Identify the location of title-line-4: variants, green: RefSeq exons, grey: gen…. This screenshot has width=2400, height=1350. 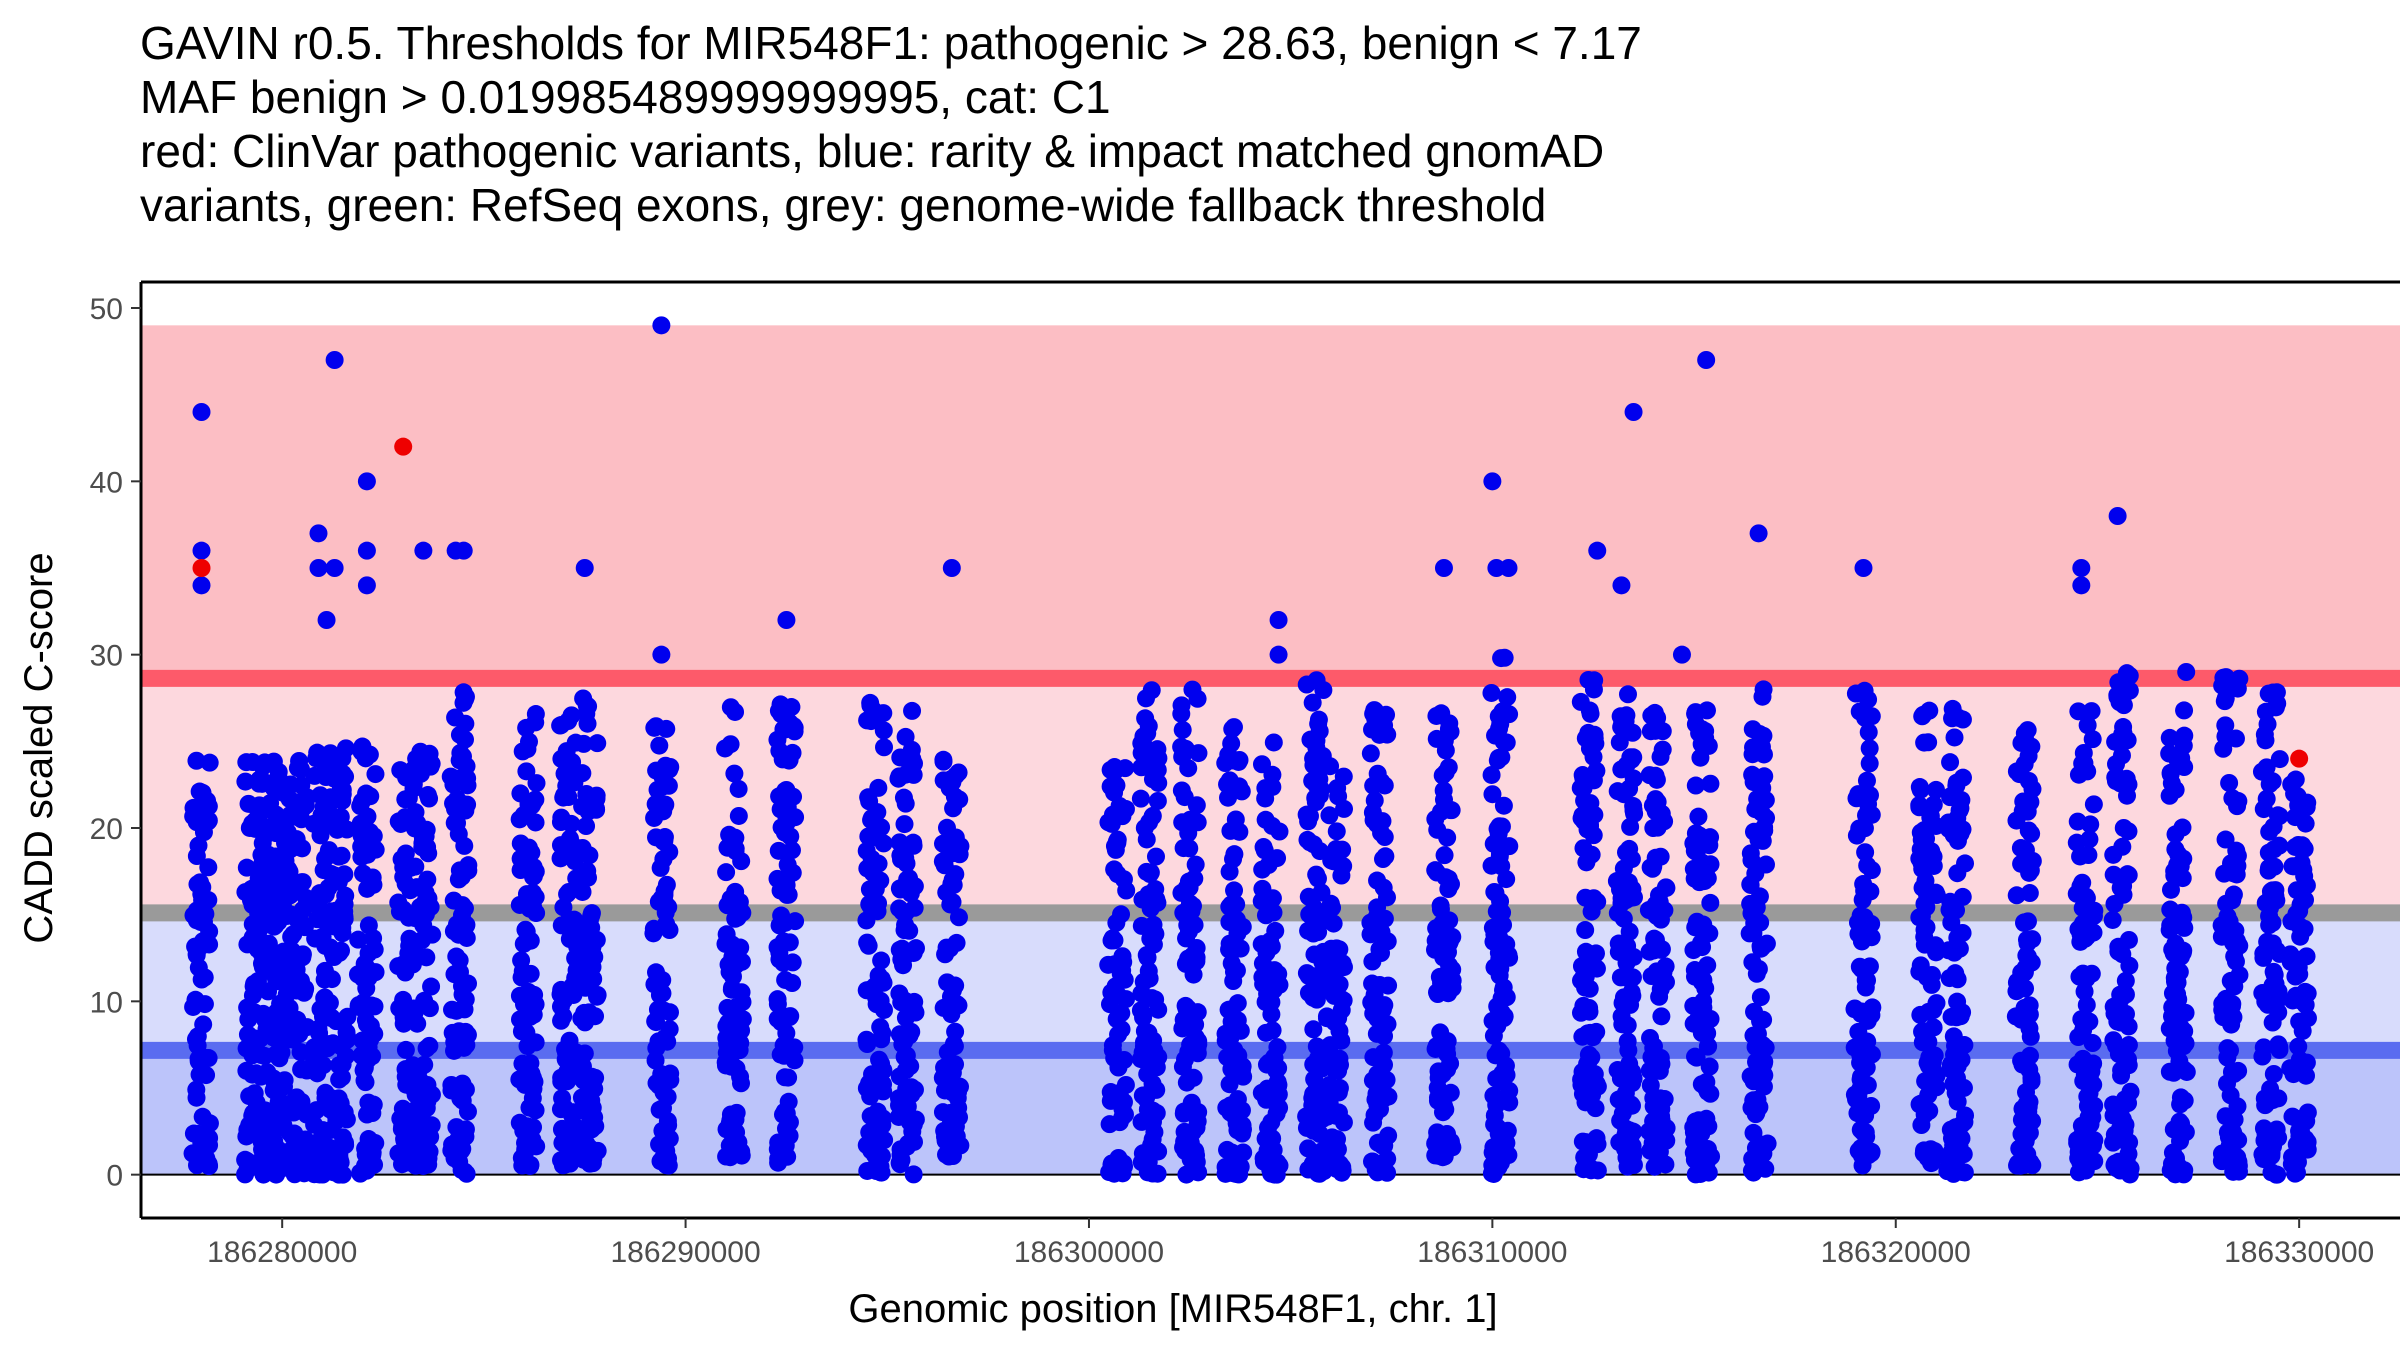
(843, 205).